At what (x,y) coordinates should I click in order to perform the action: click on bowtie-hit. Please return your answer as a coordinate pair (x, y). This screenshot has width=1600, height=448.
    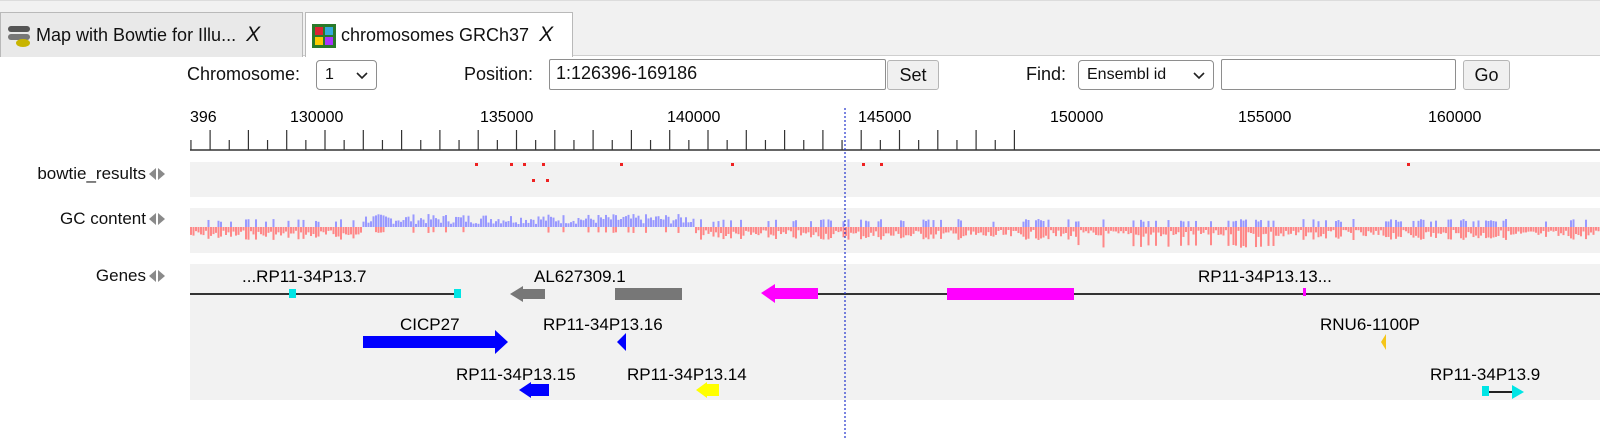
    Looking at the image, I should click on (1408, 164).